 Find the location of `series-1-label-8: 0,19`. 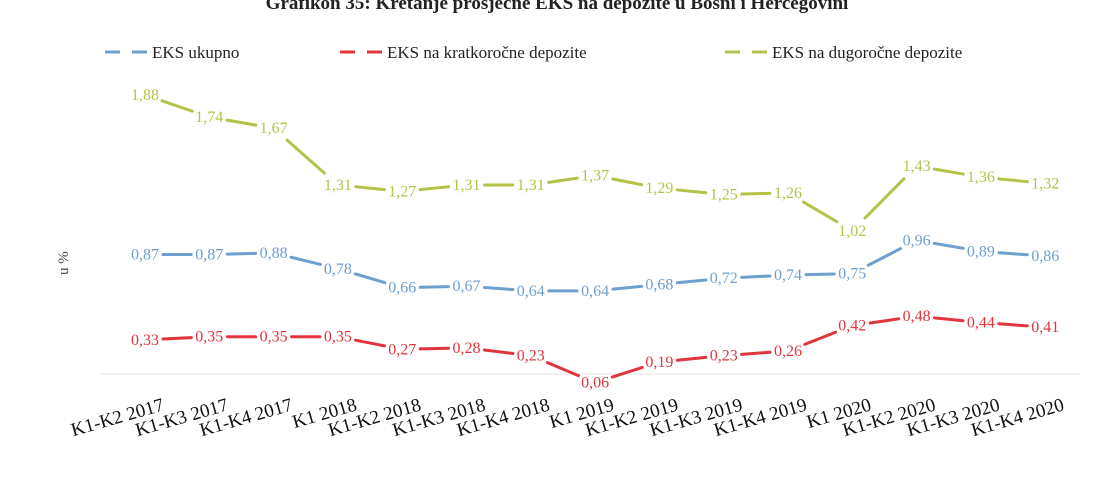

series-1-label-8: 0,19 is located at coordinates (659, 362).